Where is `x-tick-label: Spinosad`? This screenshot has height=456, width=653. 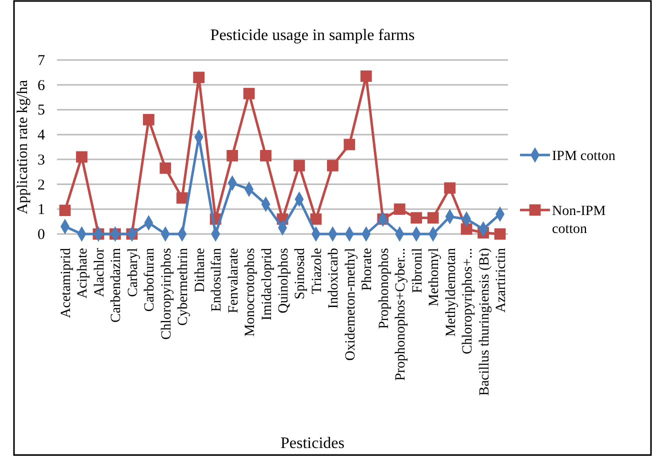
x-tick-label: Spinosad is located at coordinates (300, 274).